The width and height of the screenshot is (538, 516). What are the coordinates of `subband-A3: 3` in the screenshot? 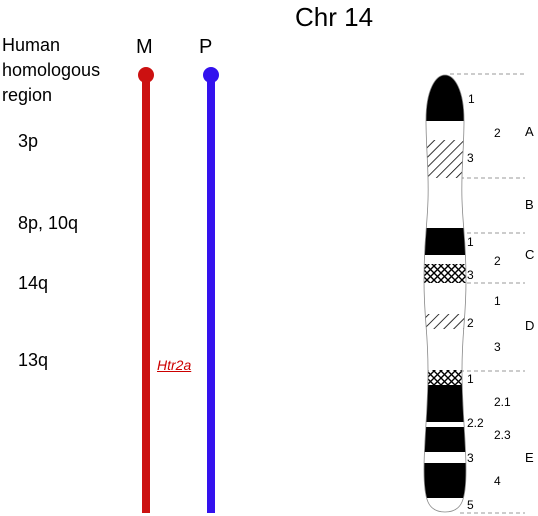 It's located at (470, 158).